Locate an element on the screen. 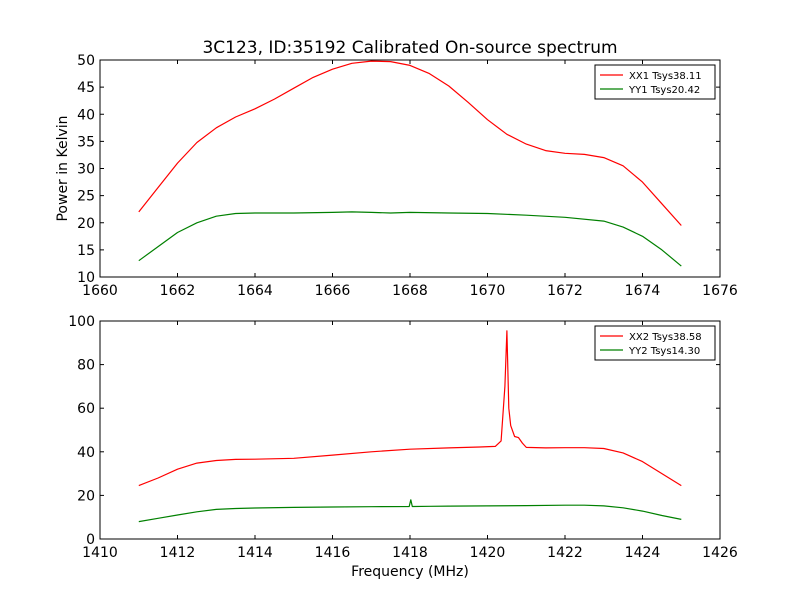 The height and width of the screenshot is (600, 800). x-tick-label: 1666 is located at coordinates (333, 291).